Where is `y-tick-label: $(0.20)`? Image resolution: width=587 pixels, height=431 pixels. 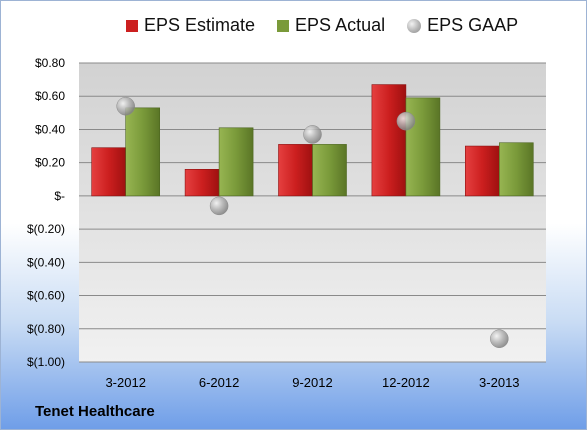
y-tick-label: $(0.20) is located at coordinates (46, 229).